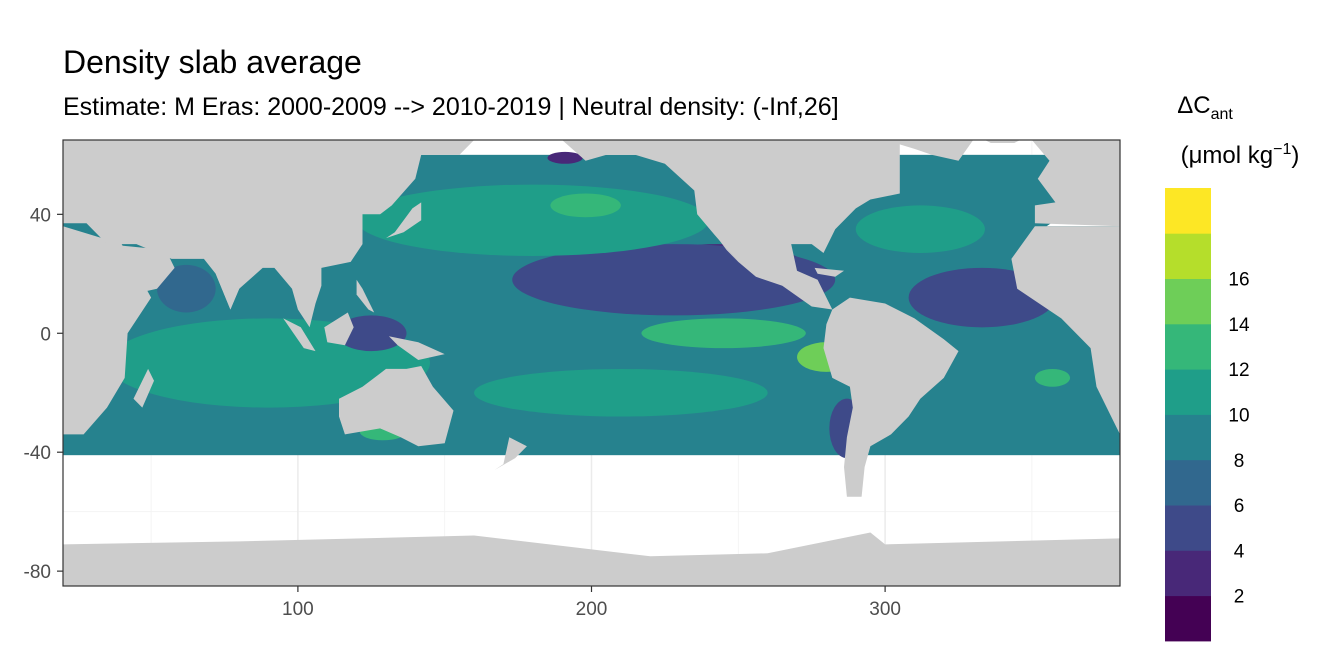  Describe the element at coordinates (1282, 149) in the screenshot. I see `legend-unit-sup: −1` at that location.